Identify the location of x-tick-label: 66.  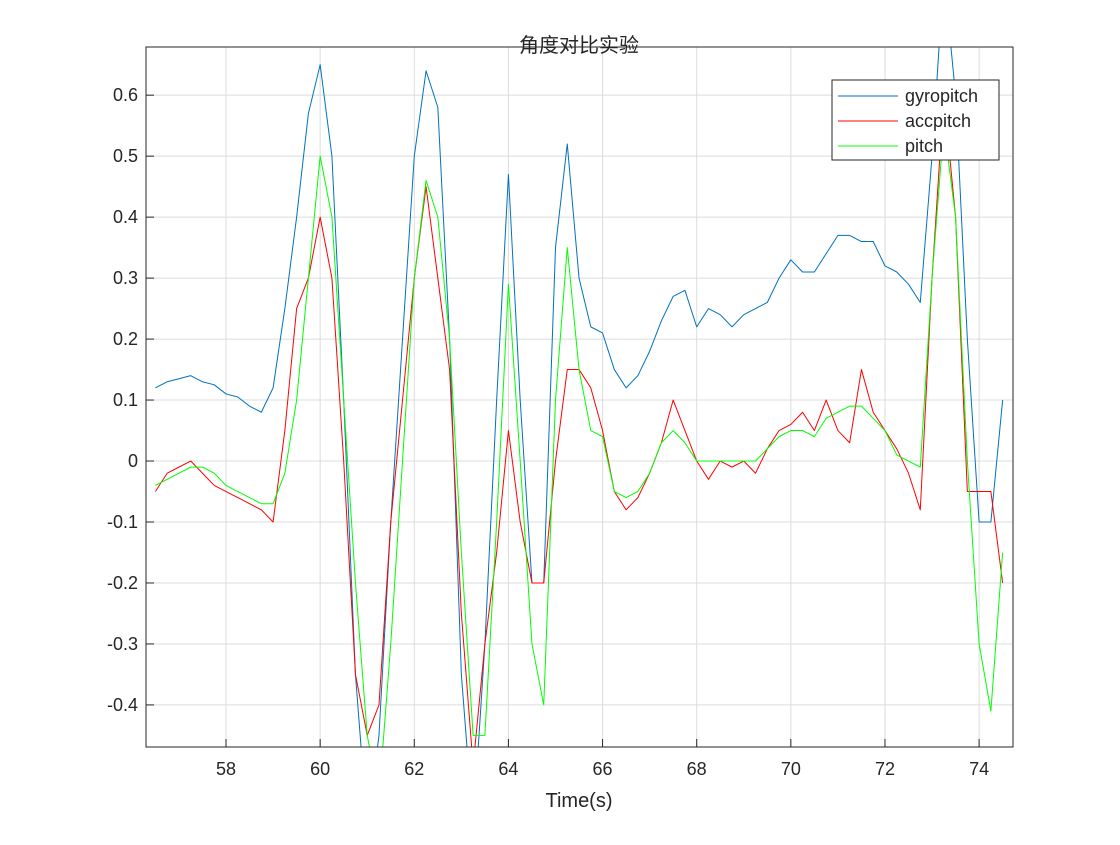
(603, 769).